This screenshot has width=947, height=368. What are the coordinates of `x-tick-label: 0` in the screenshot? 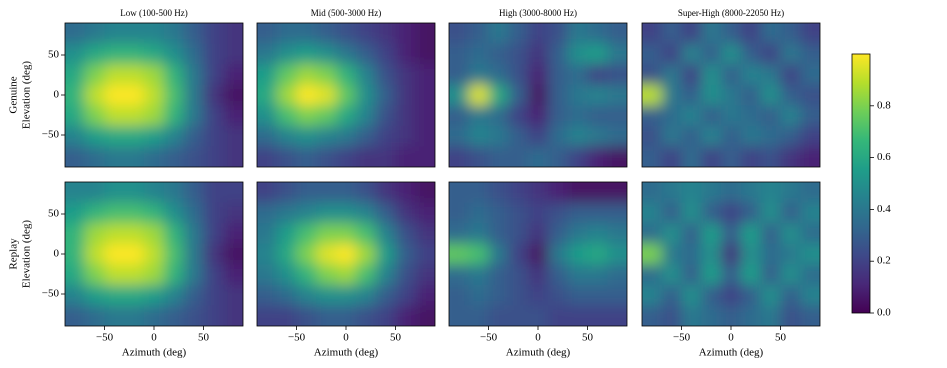 It's located at (346, 338).